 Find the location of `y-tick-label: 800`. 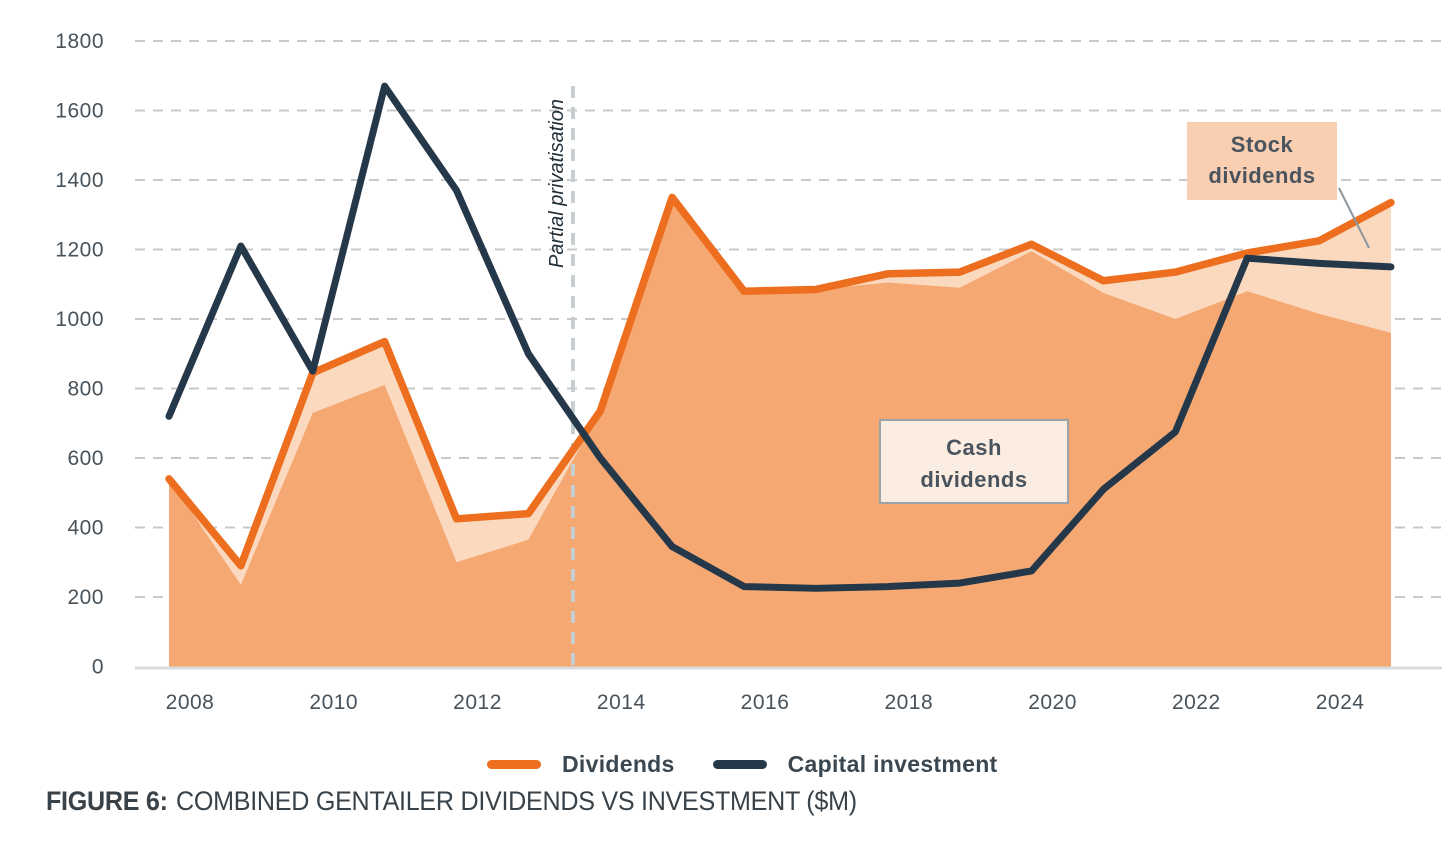

y-tick-label: 800 is located at coordinates (85, 389).